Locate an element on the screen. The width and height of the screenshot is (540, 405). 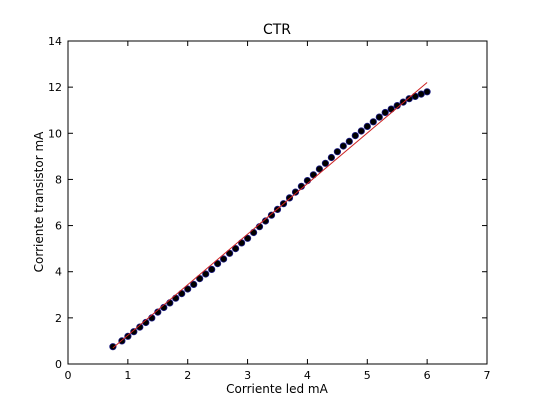
y-tick-label: 6 is located at coordinates (58, 226).